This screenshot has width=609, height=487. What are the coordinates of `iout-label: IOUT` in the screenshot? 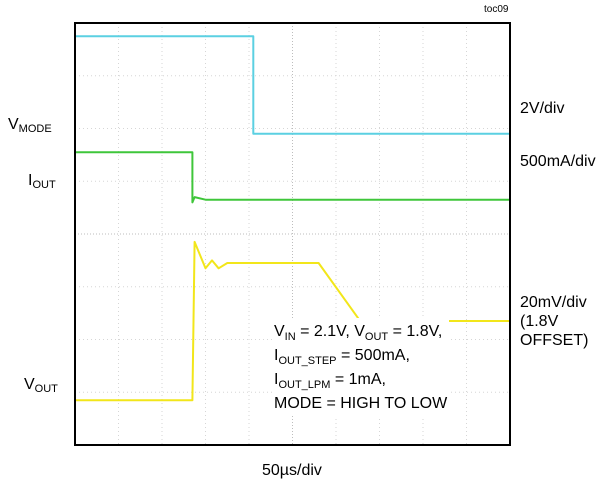 It's located at (42, 181).